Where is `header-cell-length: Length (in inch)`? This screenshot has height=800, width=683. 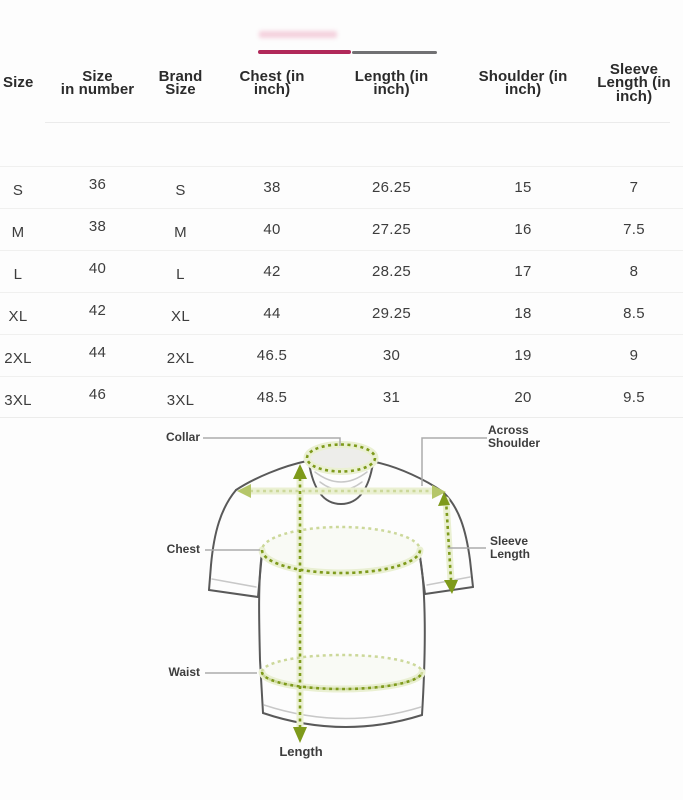 header-cell-length: Length (in inch) is located at coordinates (391, 82).